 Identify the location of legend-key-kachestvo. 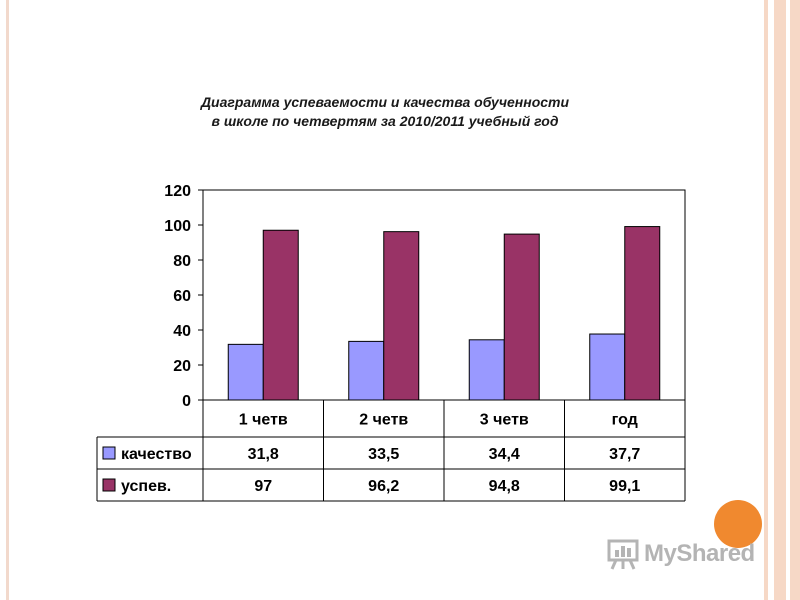
(109, 453).